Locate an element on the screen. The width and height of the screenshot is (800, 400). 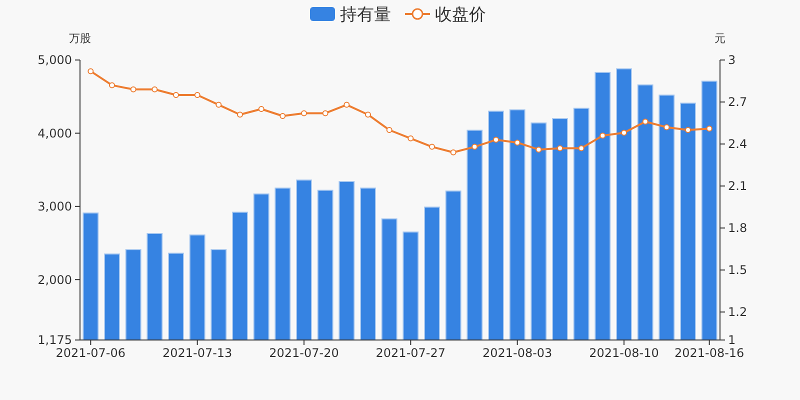
legend-label: 收盘价 is located at coordinates (460, 15).